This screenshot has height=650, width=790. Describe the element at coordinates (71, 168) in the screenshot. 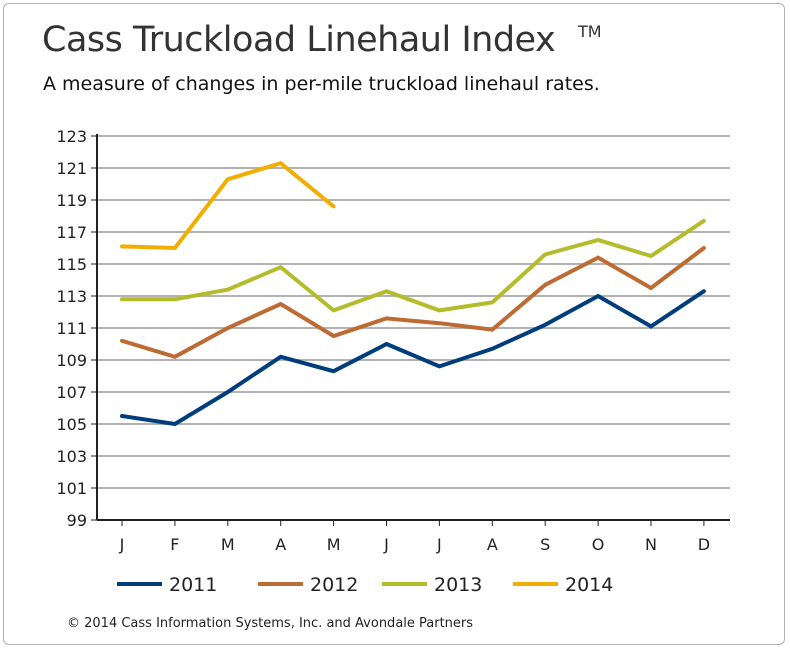

I see `y-tick-label: 121` at that location.